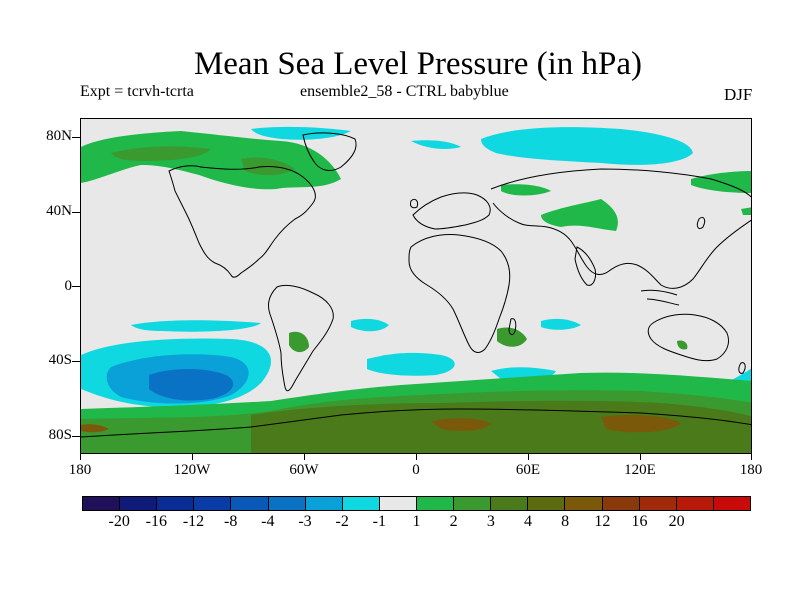 The width and height of the screenshot is (800, 600). I want to click on colorbar-tick-label: 16, so click(639, 521).